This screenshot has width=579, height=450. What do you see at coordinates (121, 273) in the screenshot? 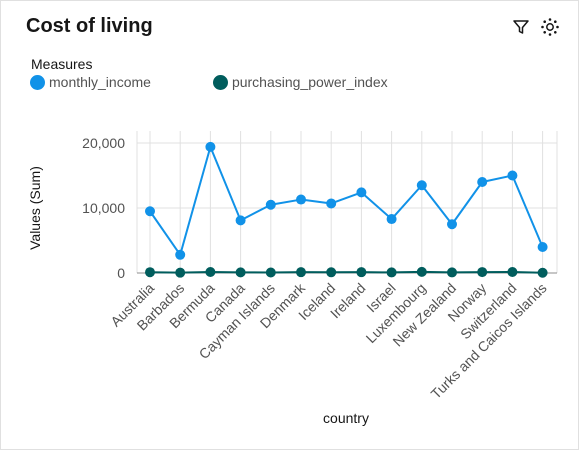
I see `y-tick-label: 0` at bounding box center [121, 273].